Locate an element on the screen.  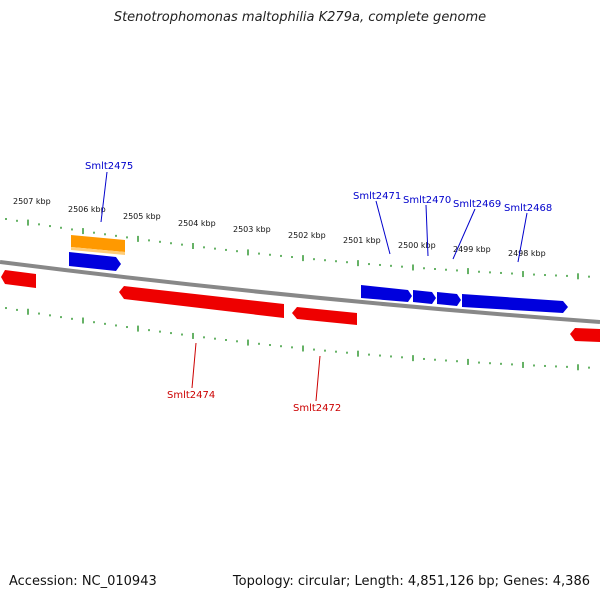
gene-label-smlt2468: Smlt2468 is located at coordinates (528, 208).